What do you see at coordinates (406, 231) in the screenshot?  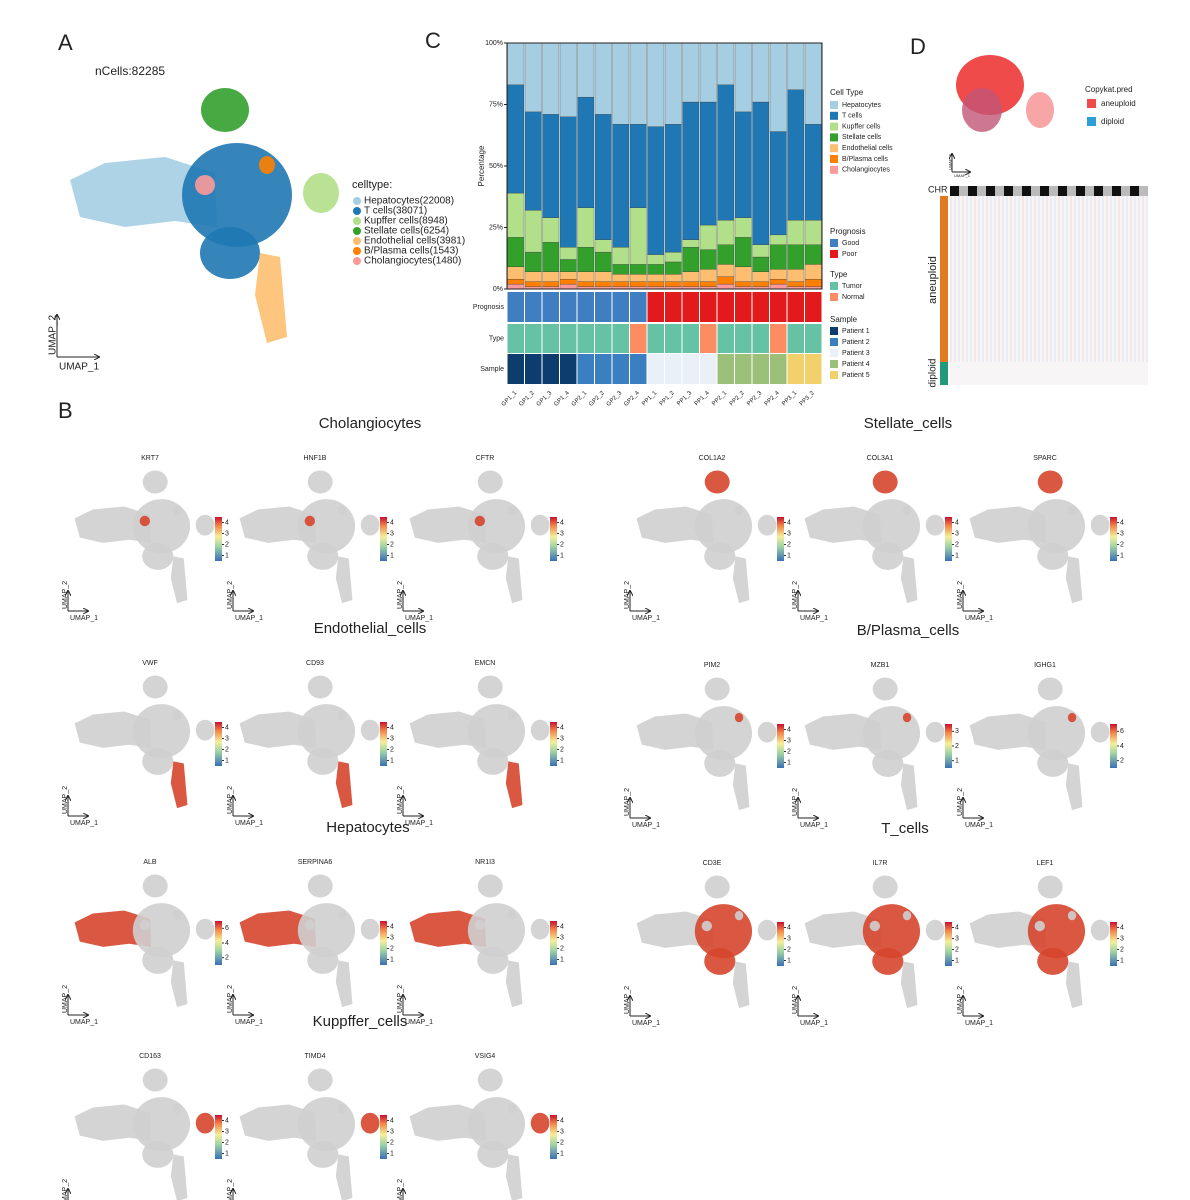 I see `legend-label: Stellate cells(6254)` at bounding box center [406, 231].